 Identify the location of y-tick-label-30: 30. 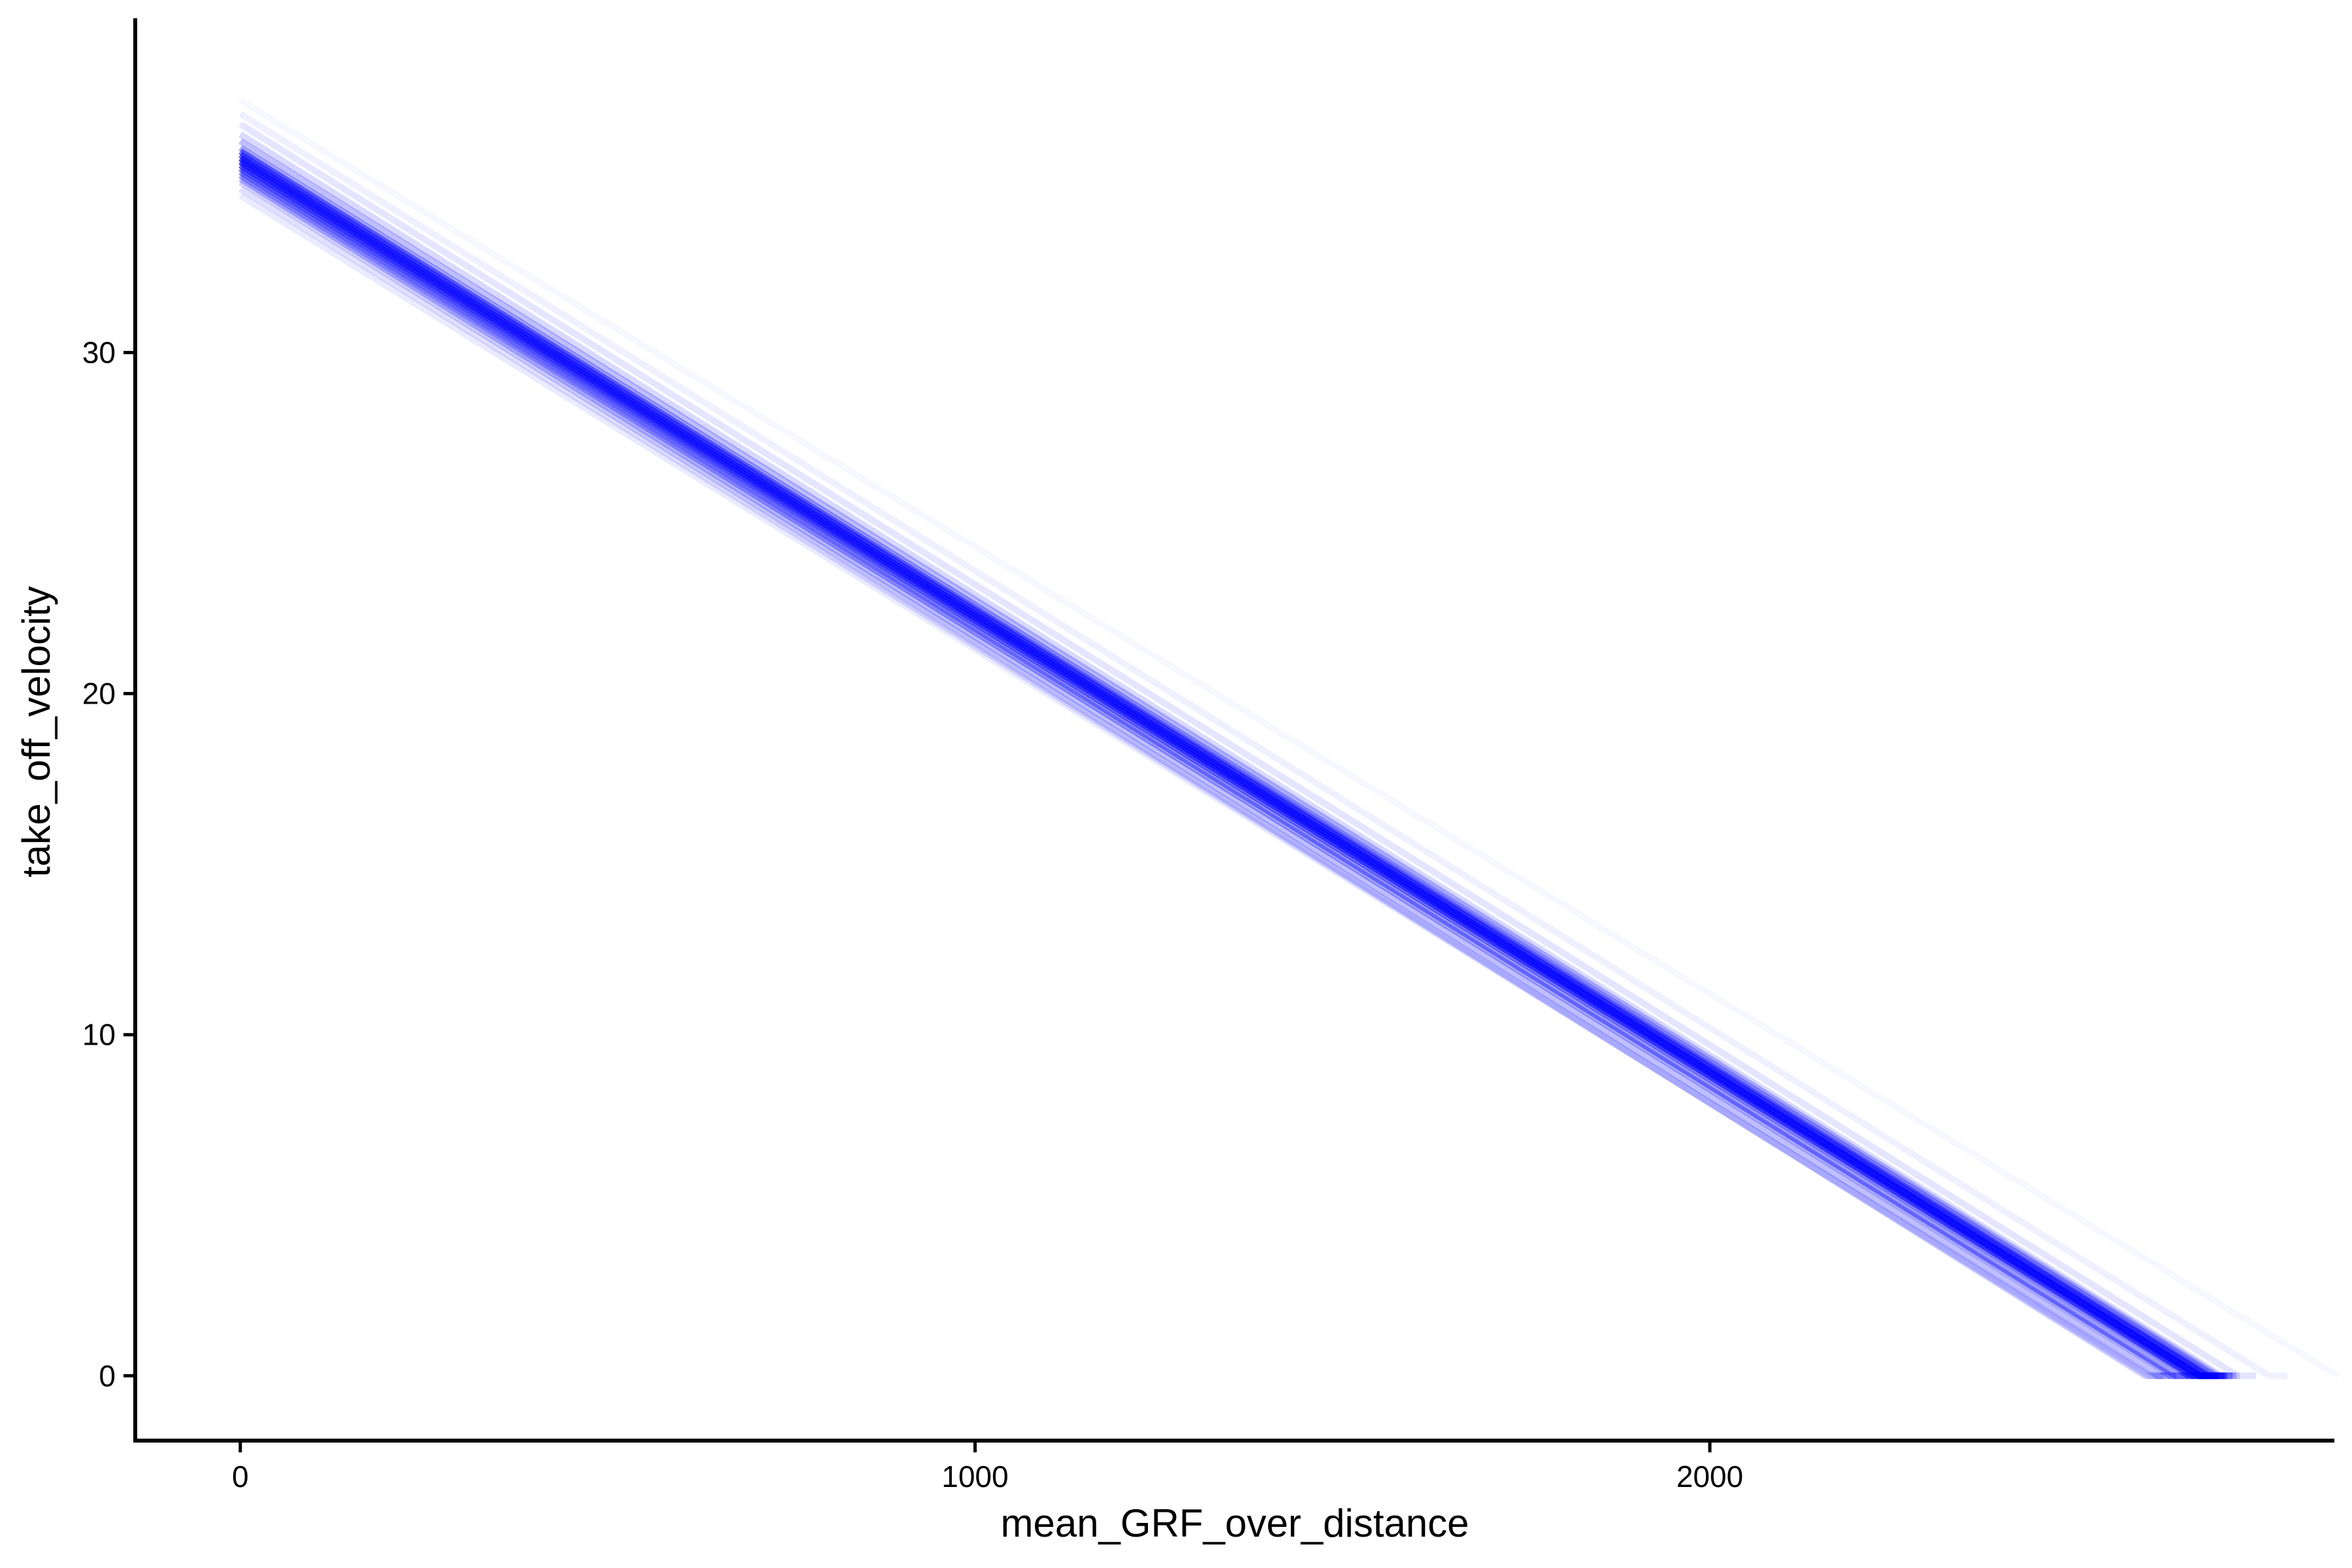
(99, 353).